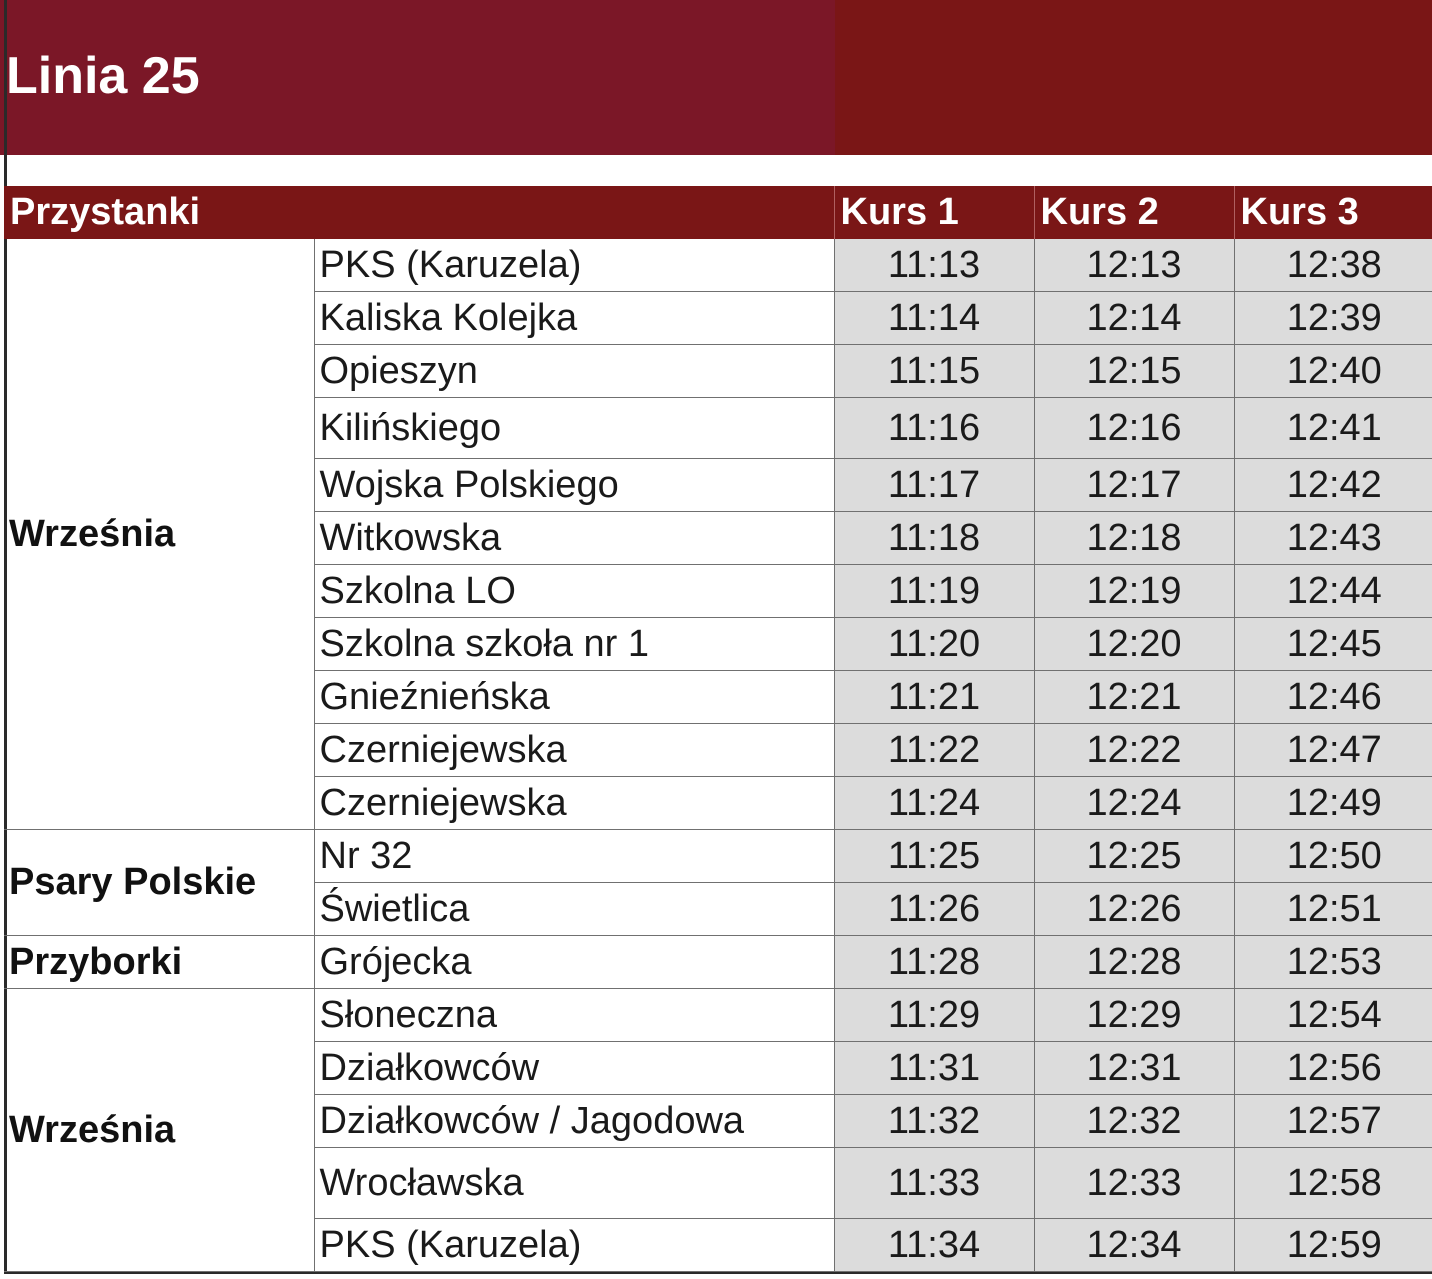 This screenshot has width=1432, height=1279. Describe the element at coordinates (1333, 1068) in the screenshot. I see `departure-time-kurs-3: 12:56` at that location.